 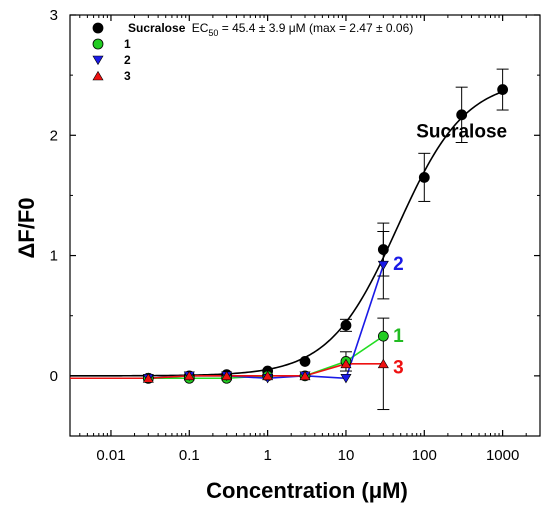 I want to click on legend-header-name: Sucralose, so click(x=157, y=28).